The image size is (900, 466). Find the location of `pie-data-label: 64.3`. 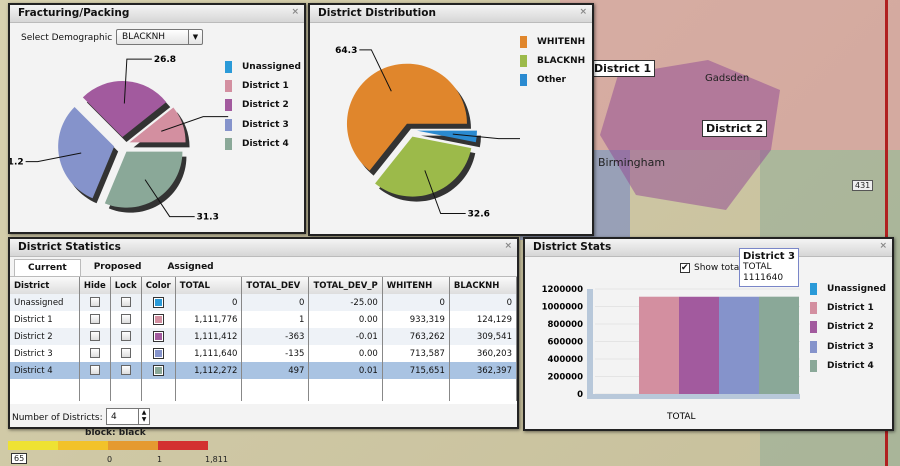

pie-data-label: 64.3 is located at coordinates (346, 51).